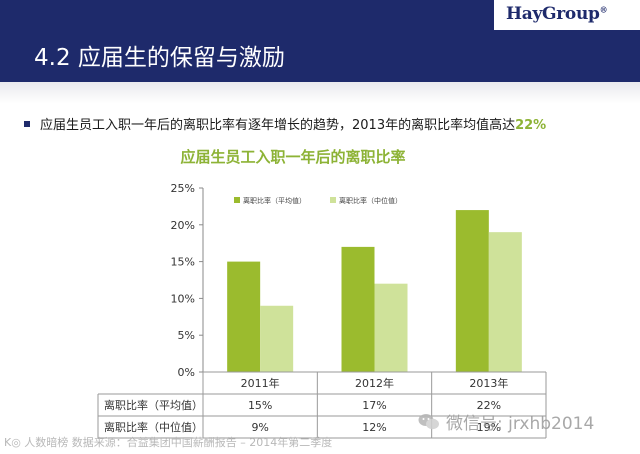 This screenshot has height=454, width=640. I want to click on table-cell-value: 17%, so click(374, 405).